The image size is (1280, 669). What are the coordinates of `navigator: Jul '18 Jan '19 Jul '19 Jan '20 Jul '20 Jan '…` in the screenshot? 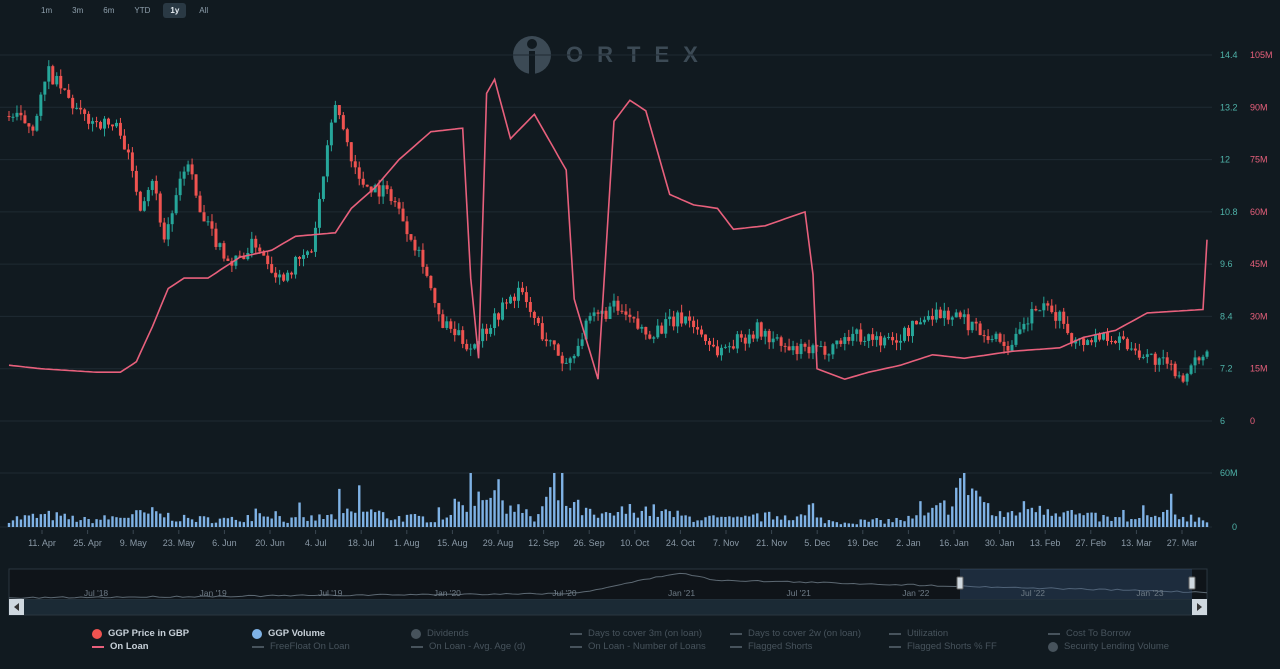 It's located at (608, 592).